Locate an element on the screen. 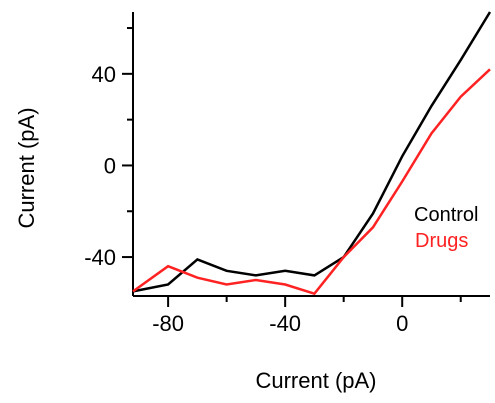  y-tick-label: -40 is located at coordinates (100, 257).